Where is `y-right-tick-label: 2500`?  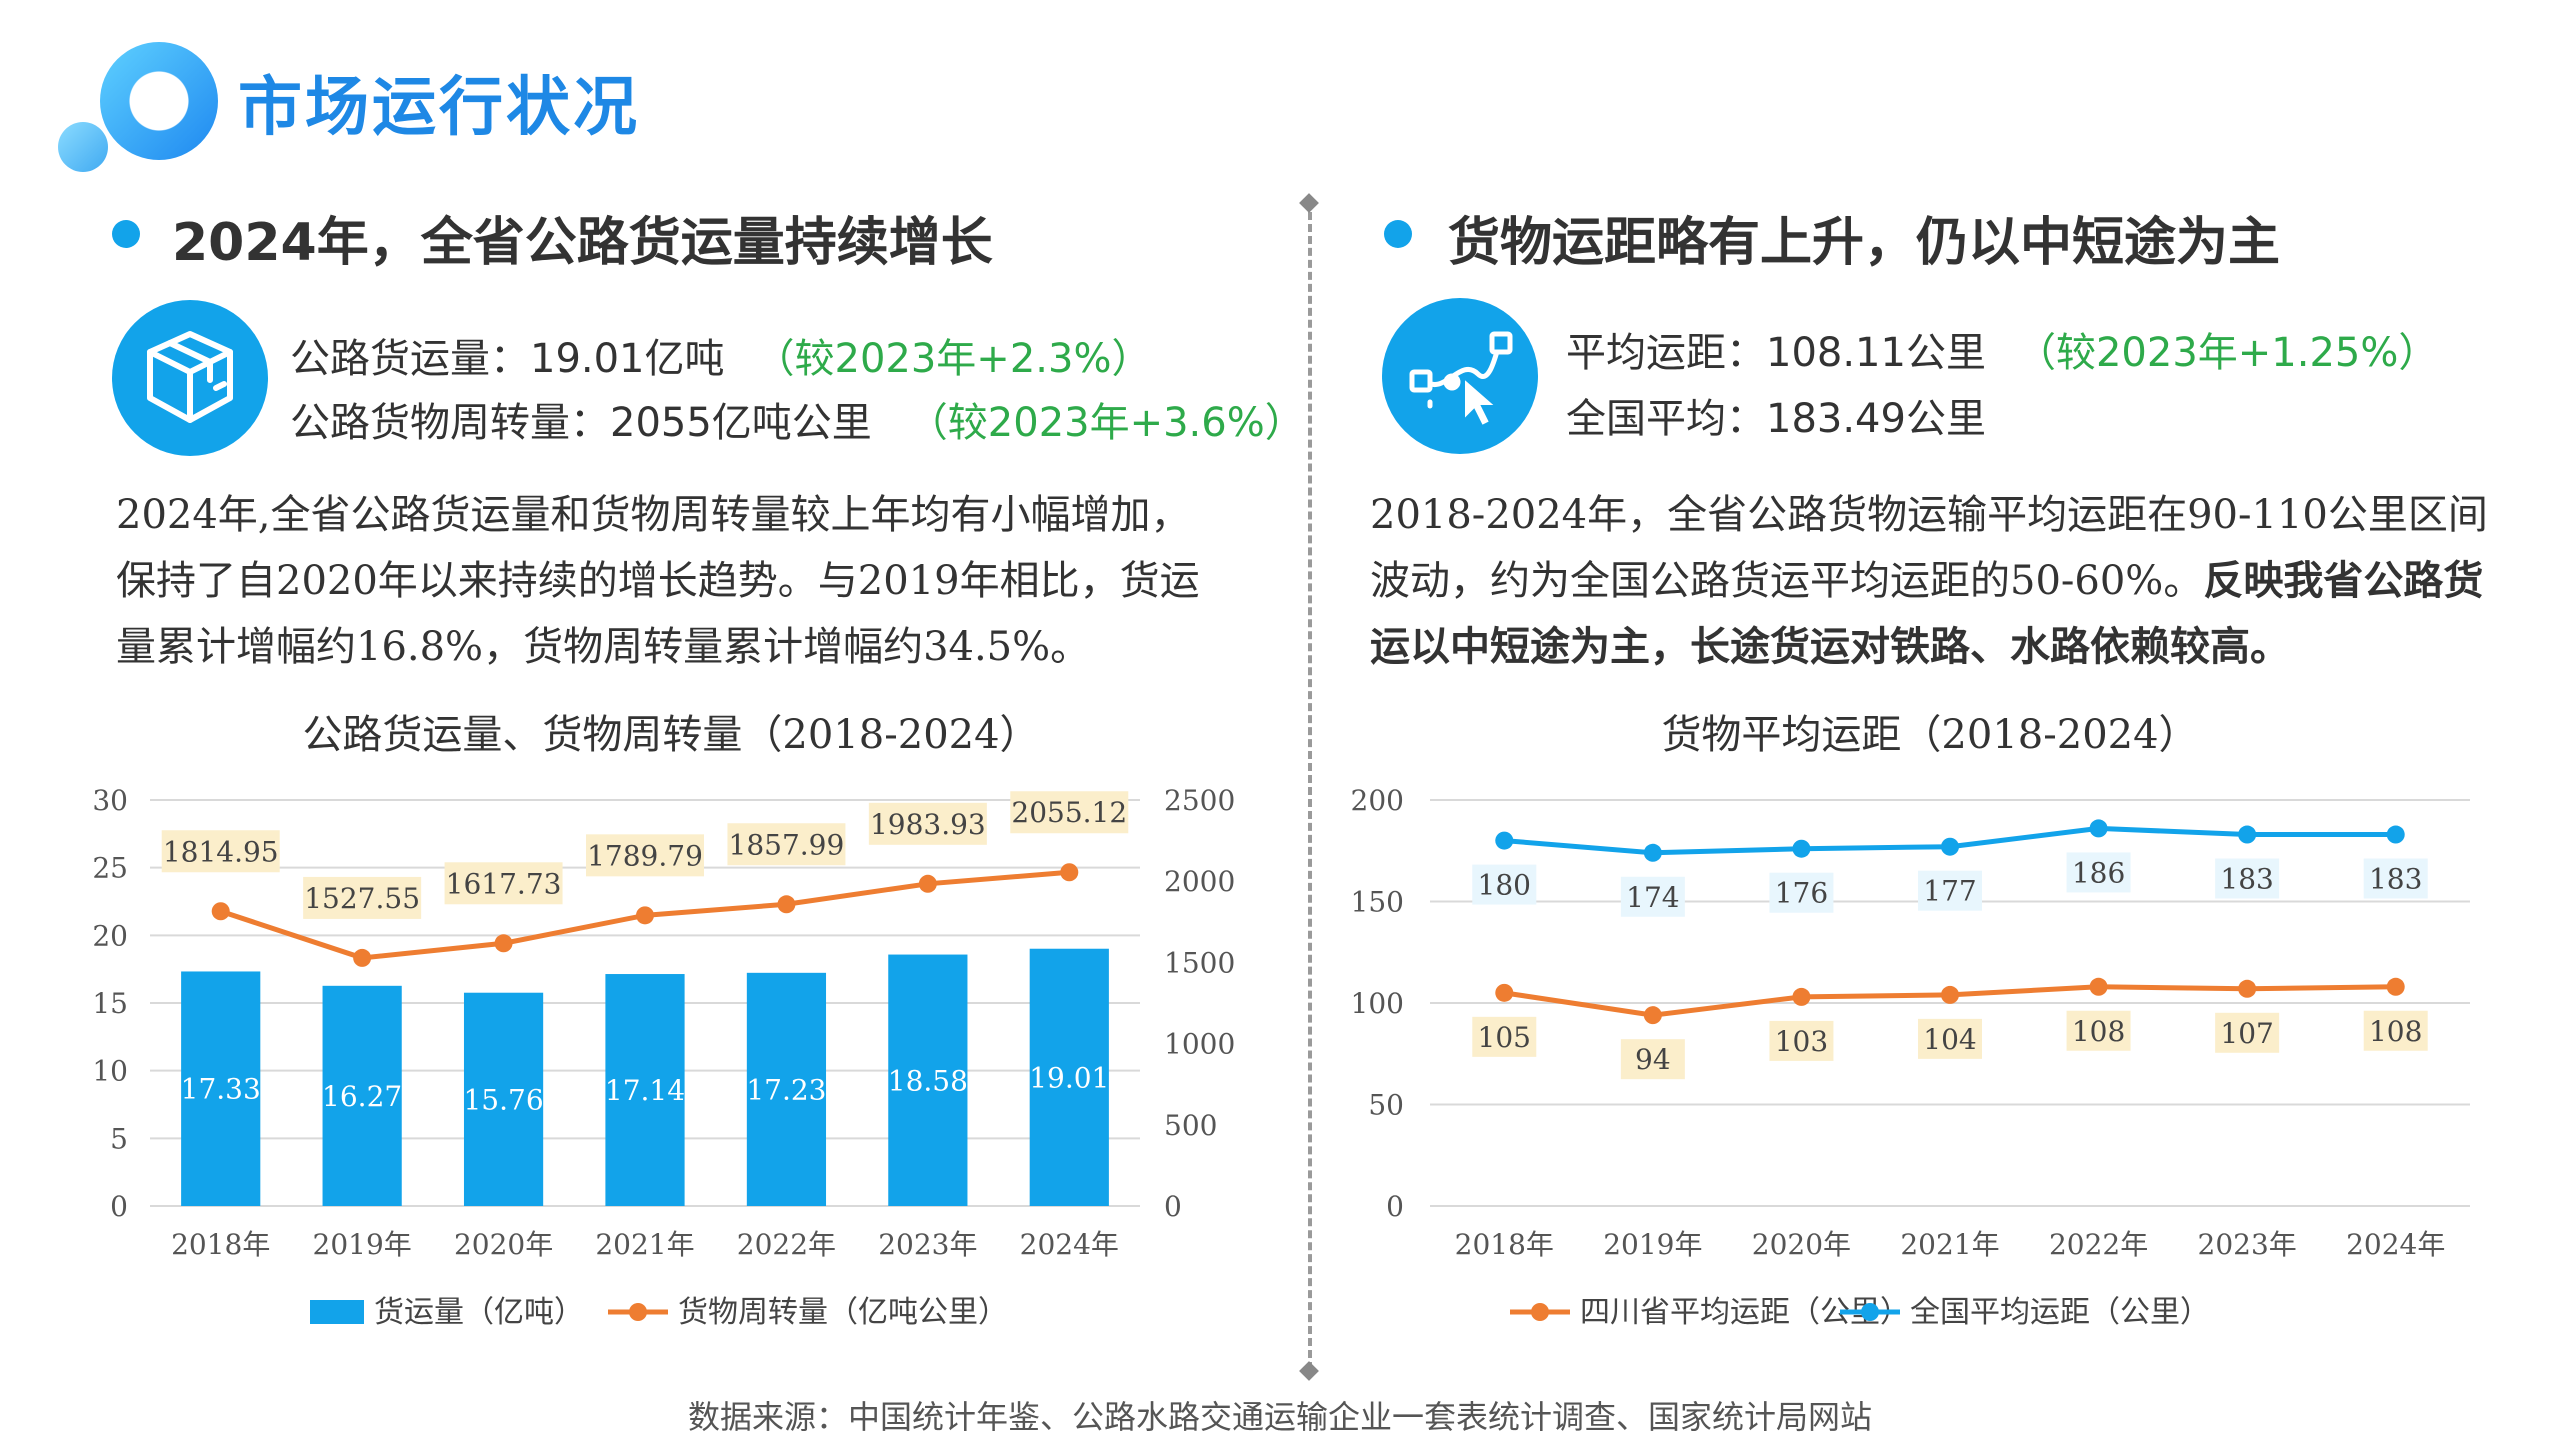
y-right-tick-label: 2500 is located at coordinates (1199, 800).